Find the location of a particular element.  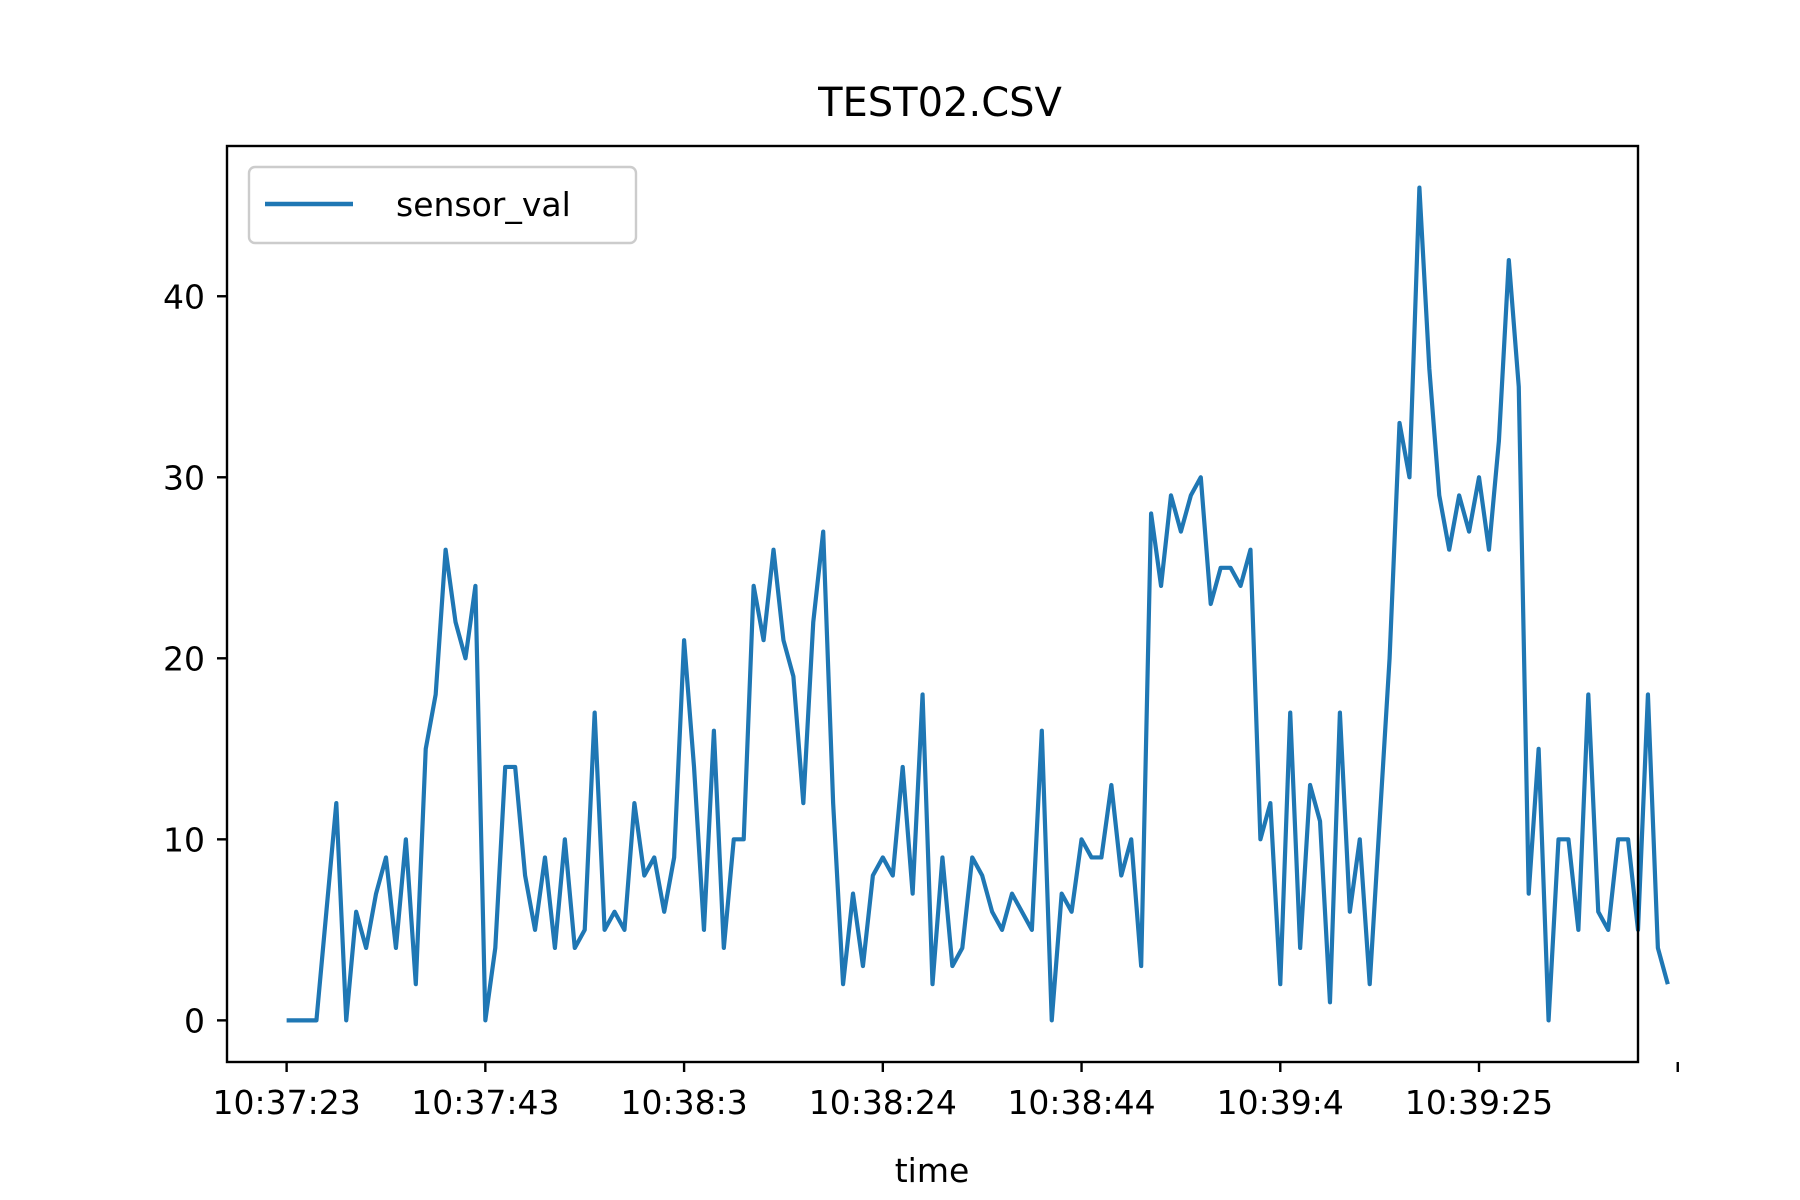

x-tick-label: 10:39:25 is located at coordinates (1479, 1102).